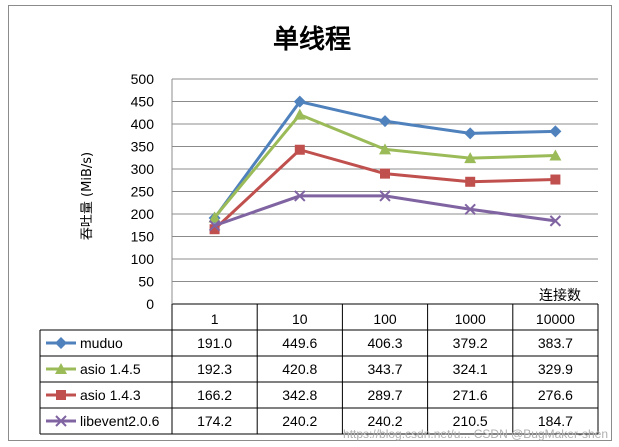 The height and width of the screenshot is (447, 619). What do you see at coordinates (150, 304) in the screenshot?
I see `y-tick-label: 0` at bounding box center [150, 304].